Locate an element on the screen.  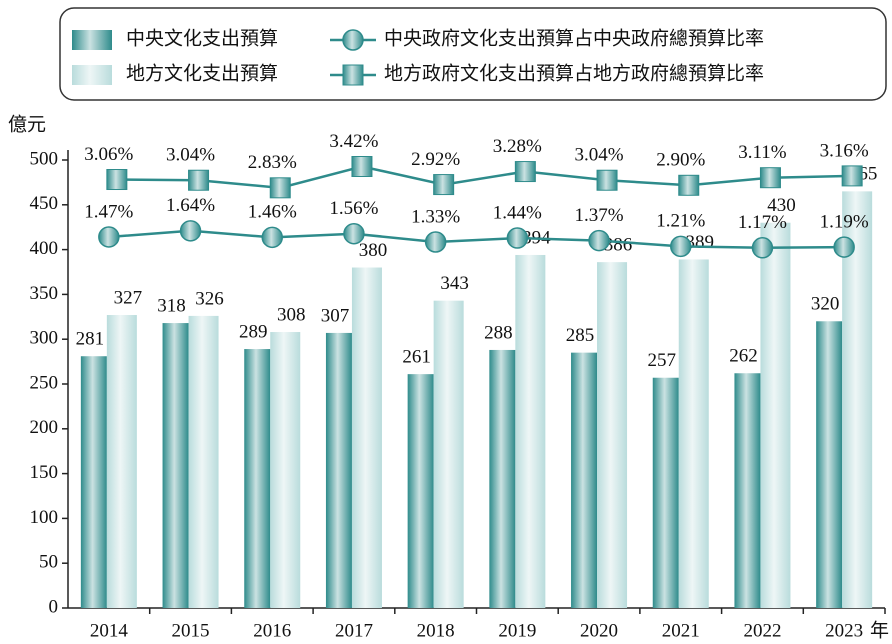
x-tick-label: 2014 is located at coordinates (109, 630).